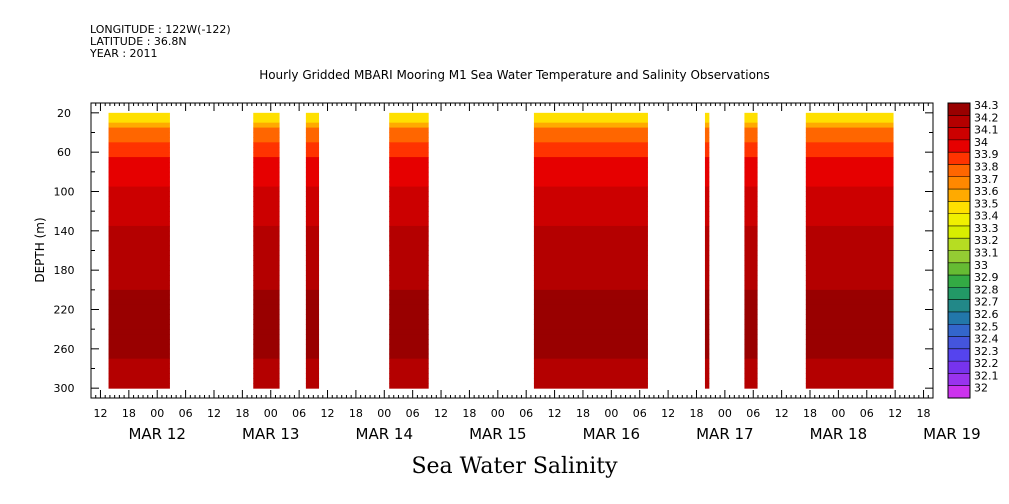 This screenshot has width=1009, height=504. I want to click on legend-label: 32.1, so click(986, 375).